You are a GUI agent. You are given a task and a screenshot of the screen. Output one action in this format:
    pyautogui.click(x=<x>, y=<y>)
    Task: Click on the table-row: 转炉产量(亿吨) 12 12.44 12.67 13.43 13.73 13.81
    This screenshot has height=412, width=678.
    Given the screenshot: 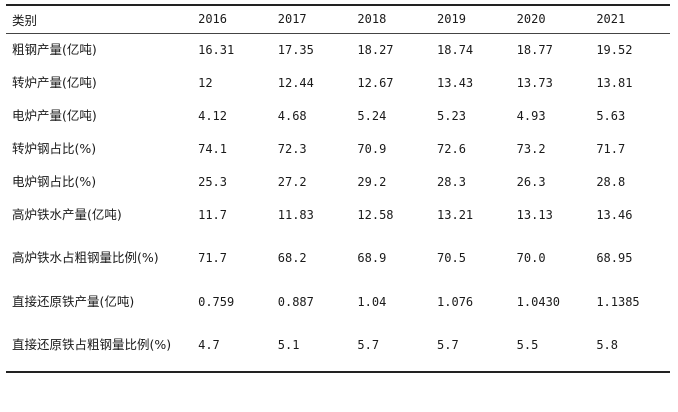 What is the action you would take?
    pyautogui.click(x=338, y=82)
    